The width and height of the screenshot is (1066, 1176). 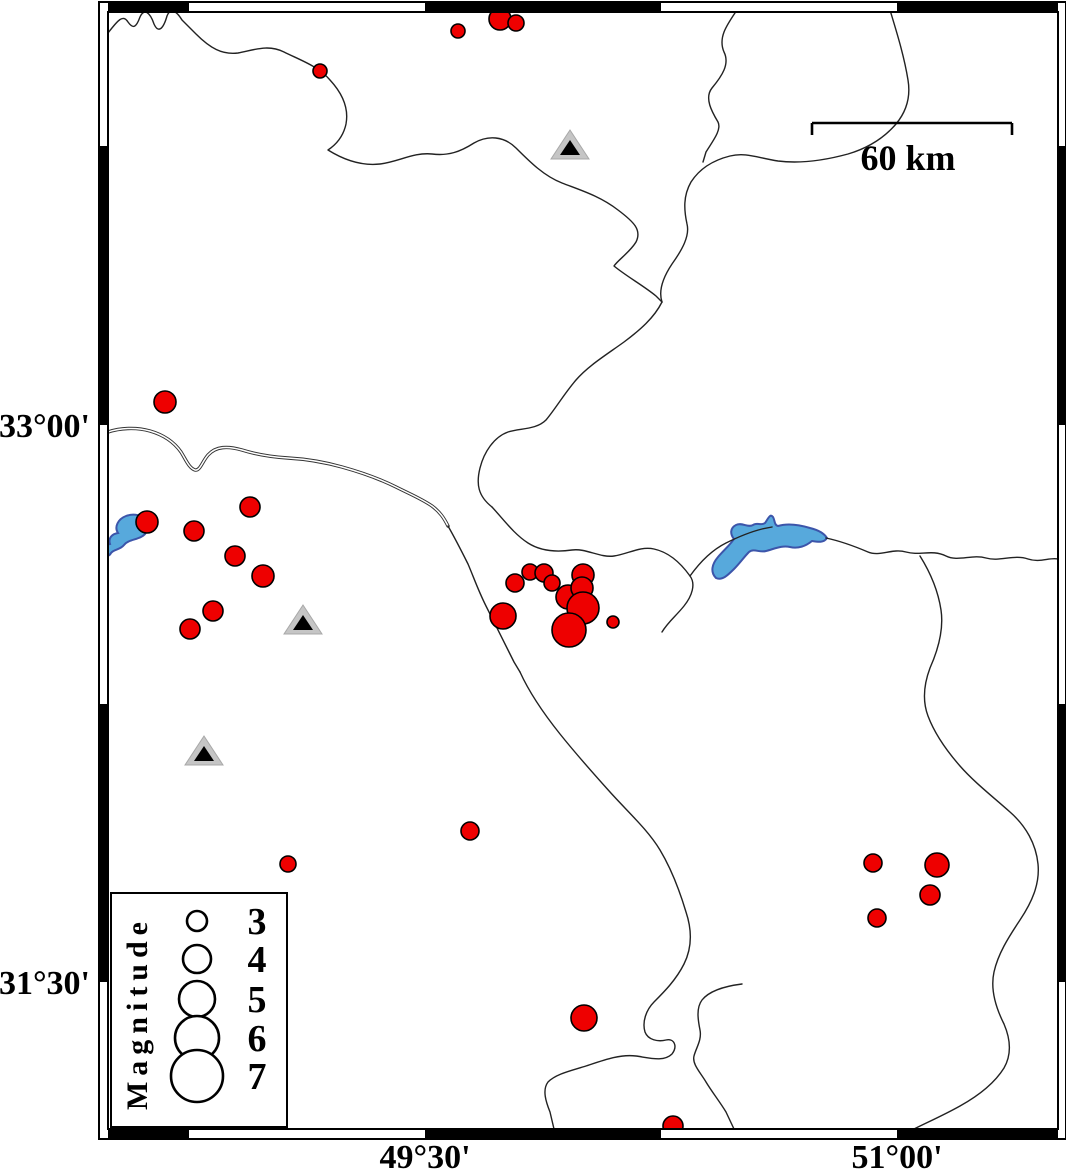 I want to click on border-line-east, so click(x=976, y=842).